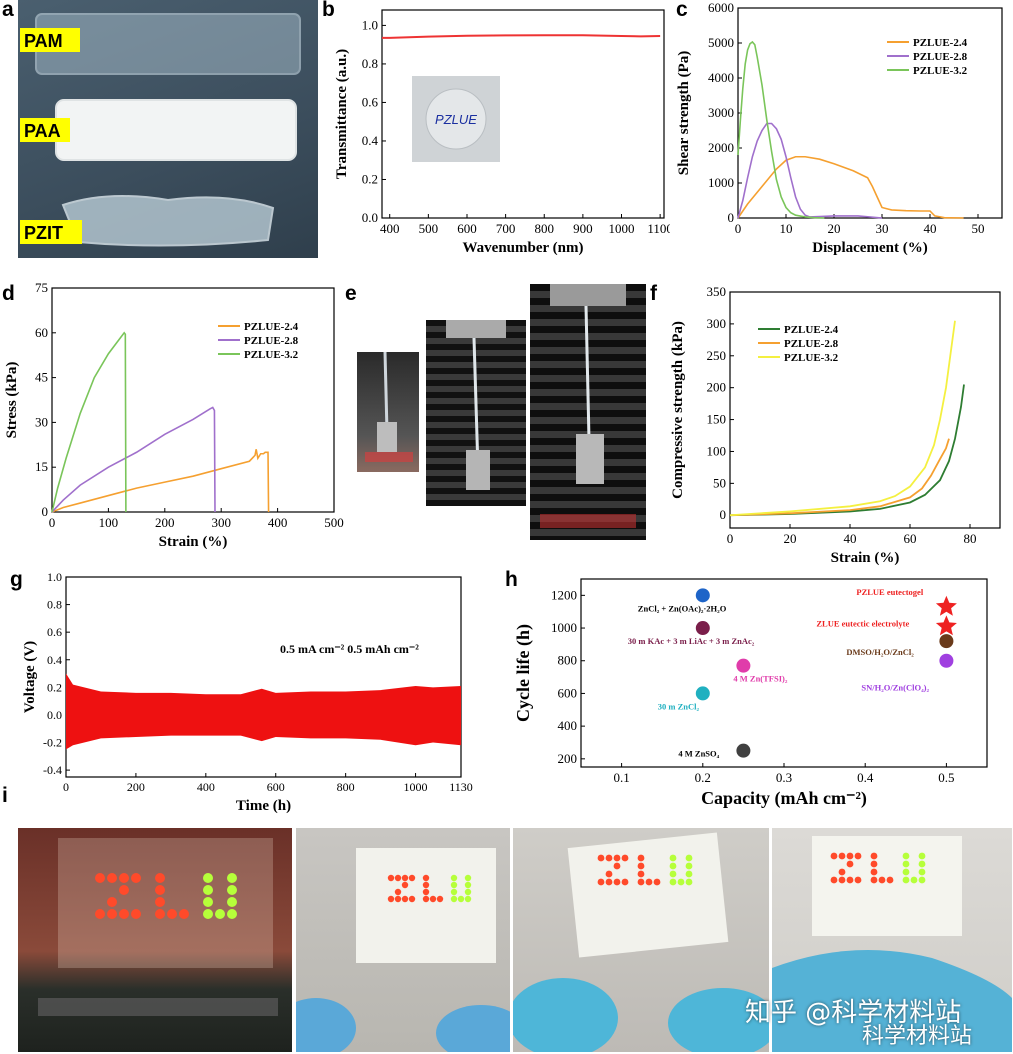 Image resolution: width=1013 pixels, height=1054 pixels. What do you see at coordinates (52, 743) in the screenshot?
I see `y-tick-label: -0.2` at bounding box center [52, 743].